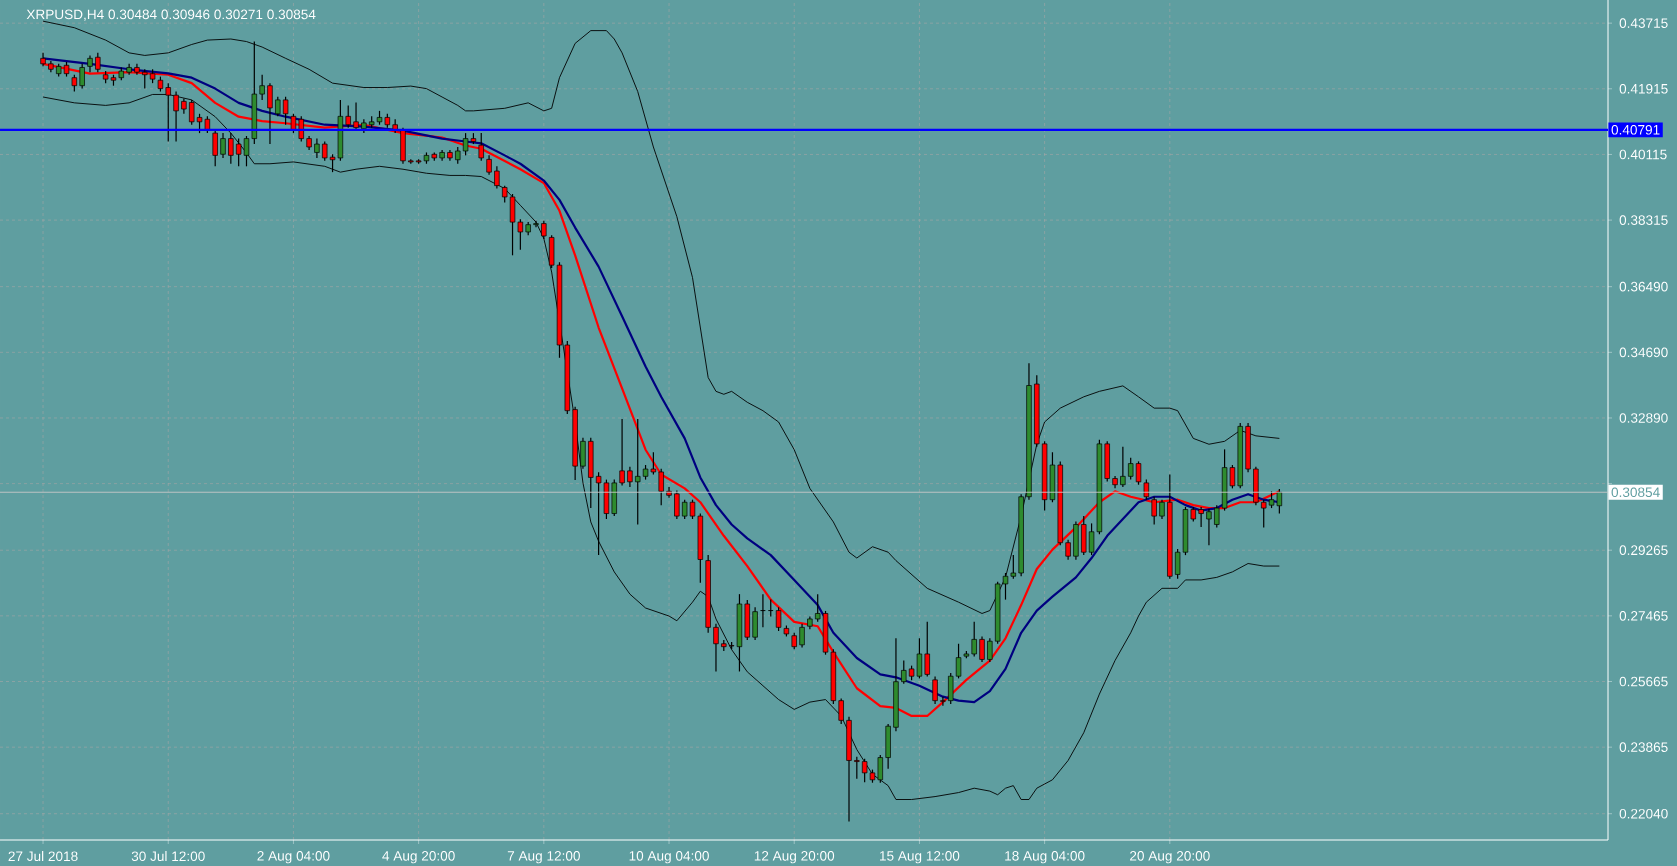 The width and height of the screenshot is (1677, 866). Describe the element at coordinates (1643, 220) in the screenshot. I see `y-tick-label: 0.38315` at that location.